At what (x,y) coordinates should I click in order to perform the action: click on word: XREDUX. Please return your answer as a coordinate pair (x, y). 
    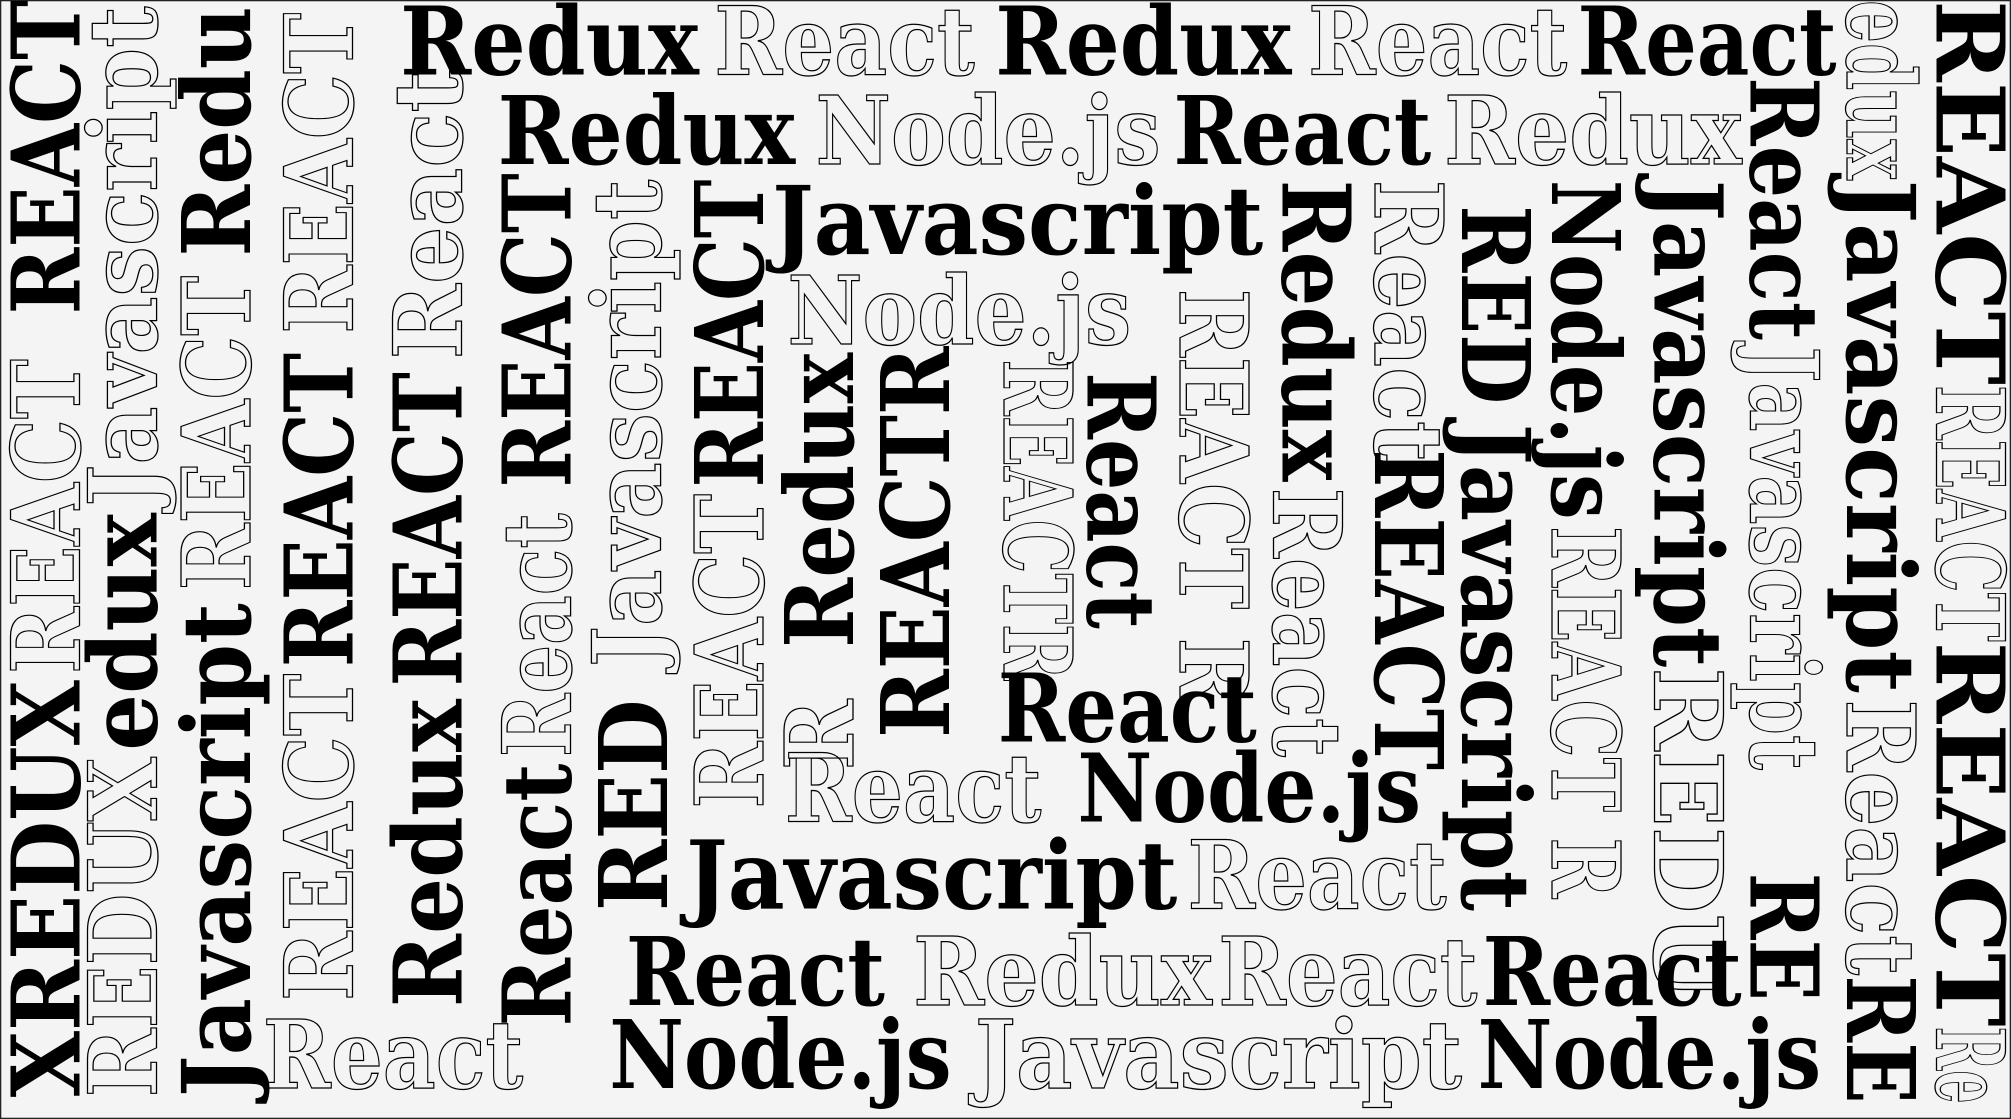
    Looking at the image, I should click on (51, 888).